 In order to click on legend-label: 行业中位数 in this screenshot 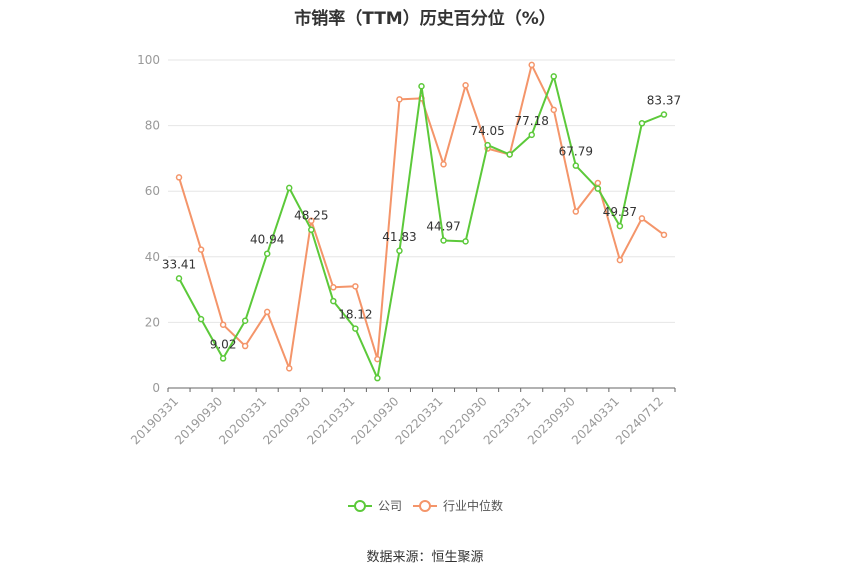, I will do `click(473, 505)`.